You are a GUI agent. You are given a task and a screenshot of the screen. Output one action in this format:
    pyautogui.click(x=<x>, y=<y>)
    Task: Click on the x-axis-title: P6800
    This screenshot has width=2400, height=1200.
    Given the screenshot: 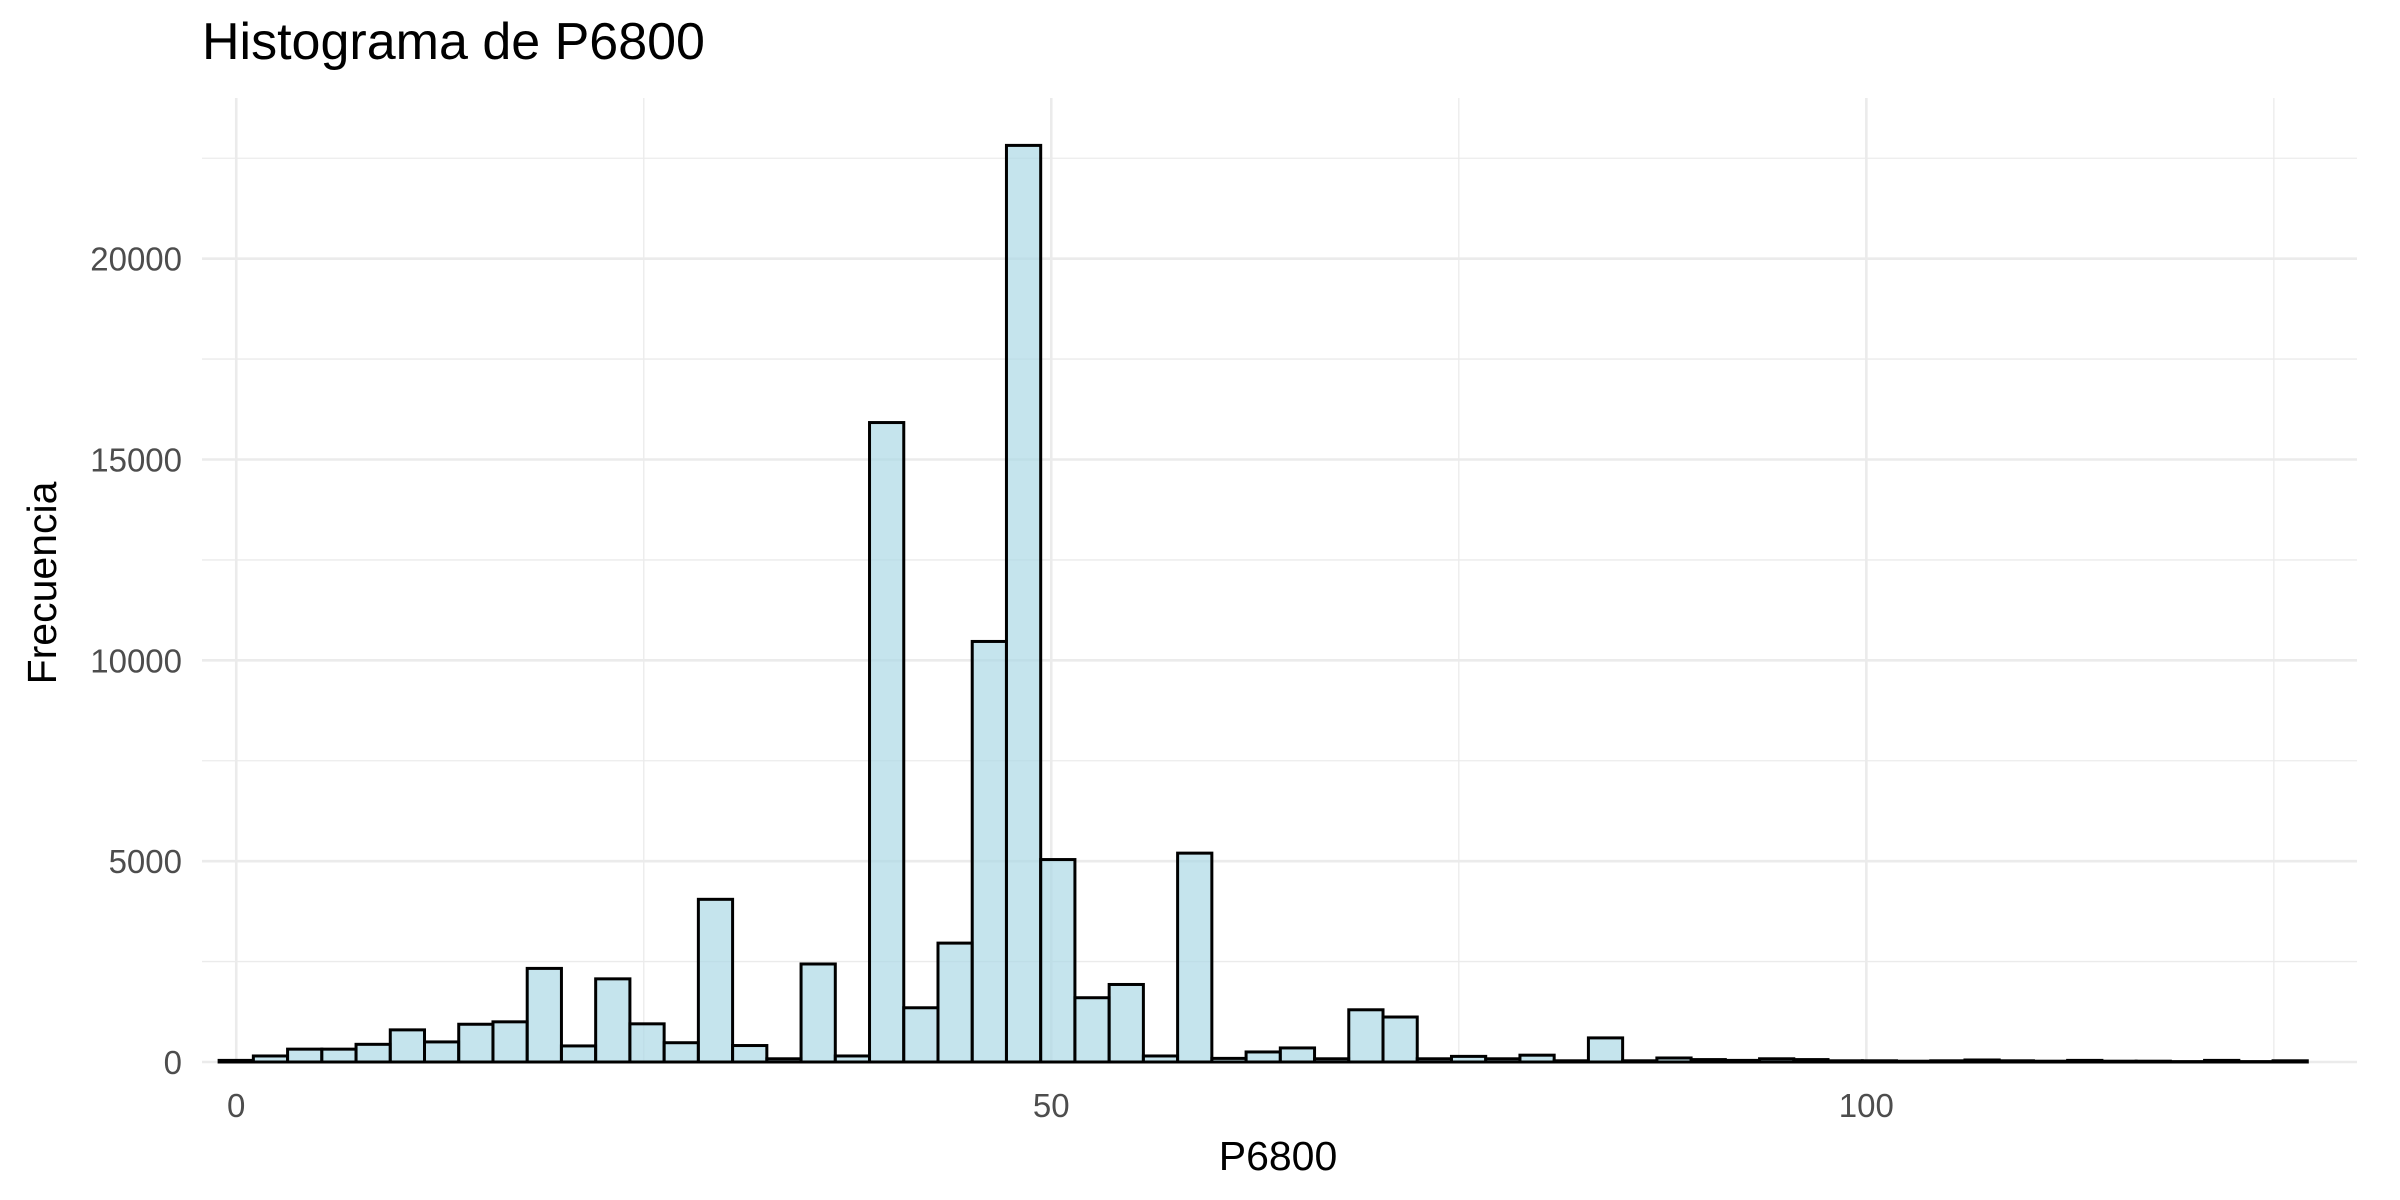 What is the action you would take?
    pyautogui.click(x=1278, y=1156)
    